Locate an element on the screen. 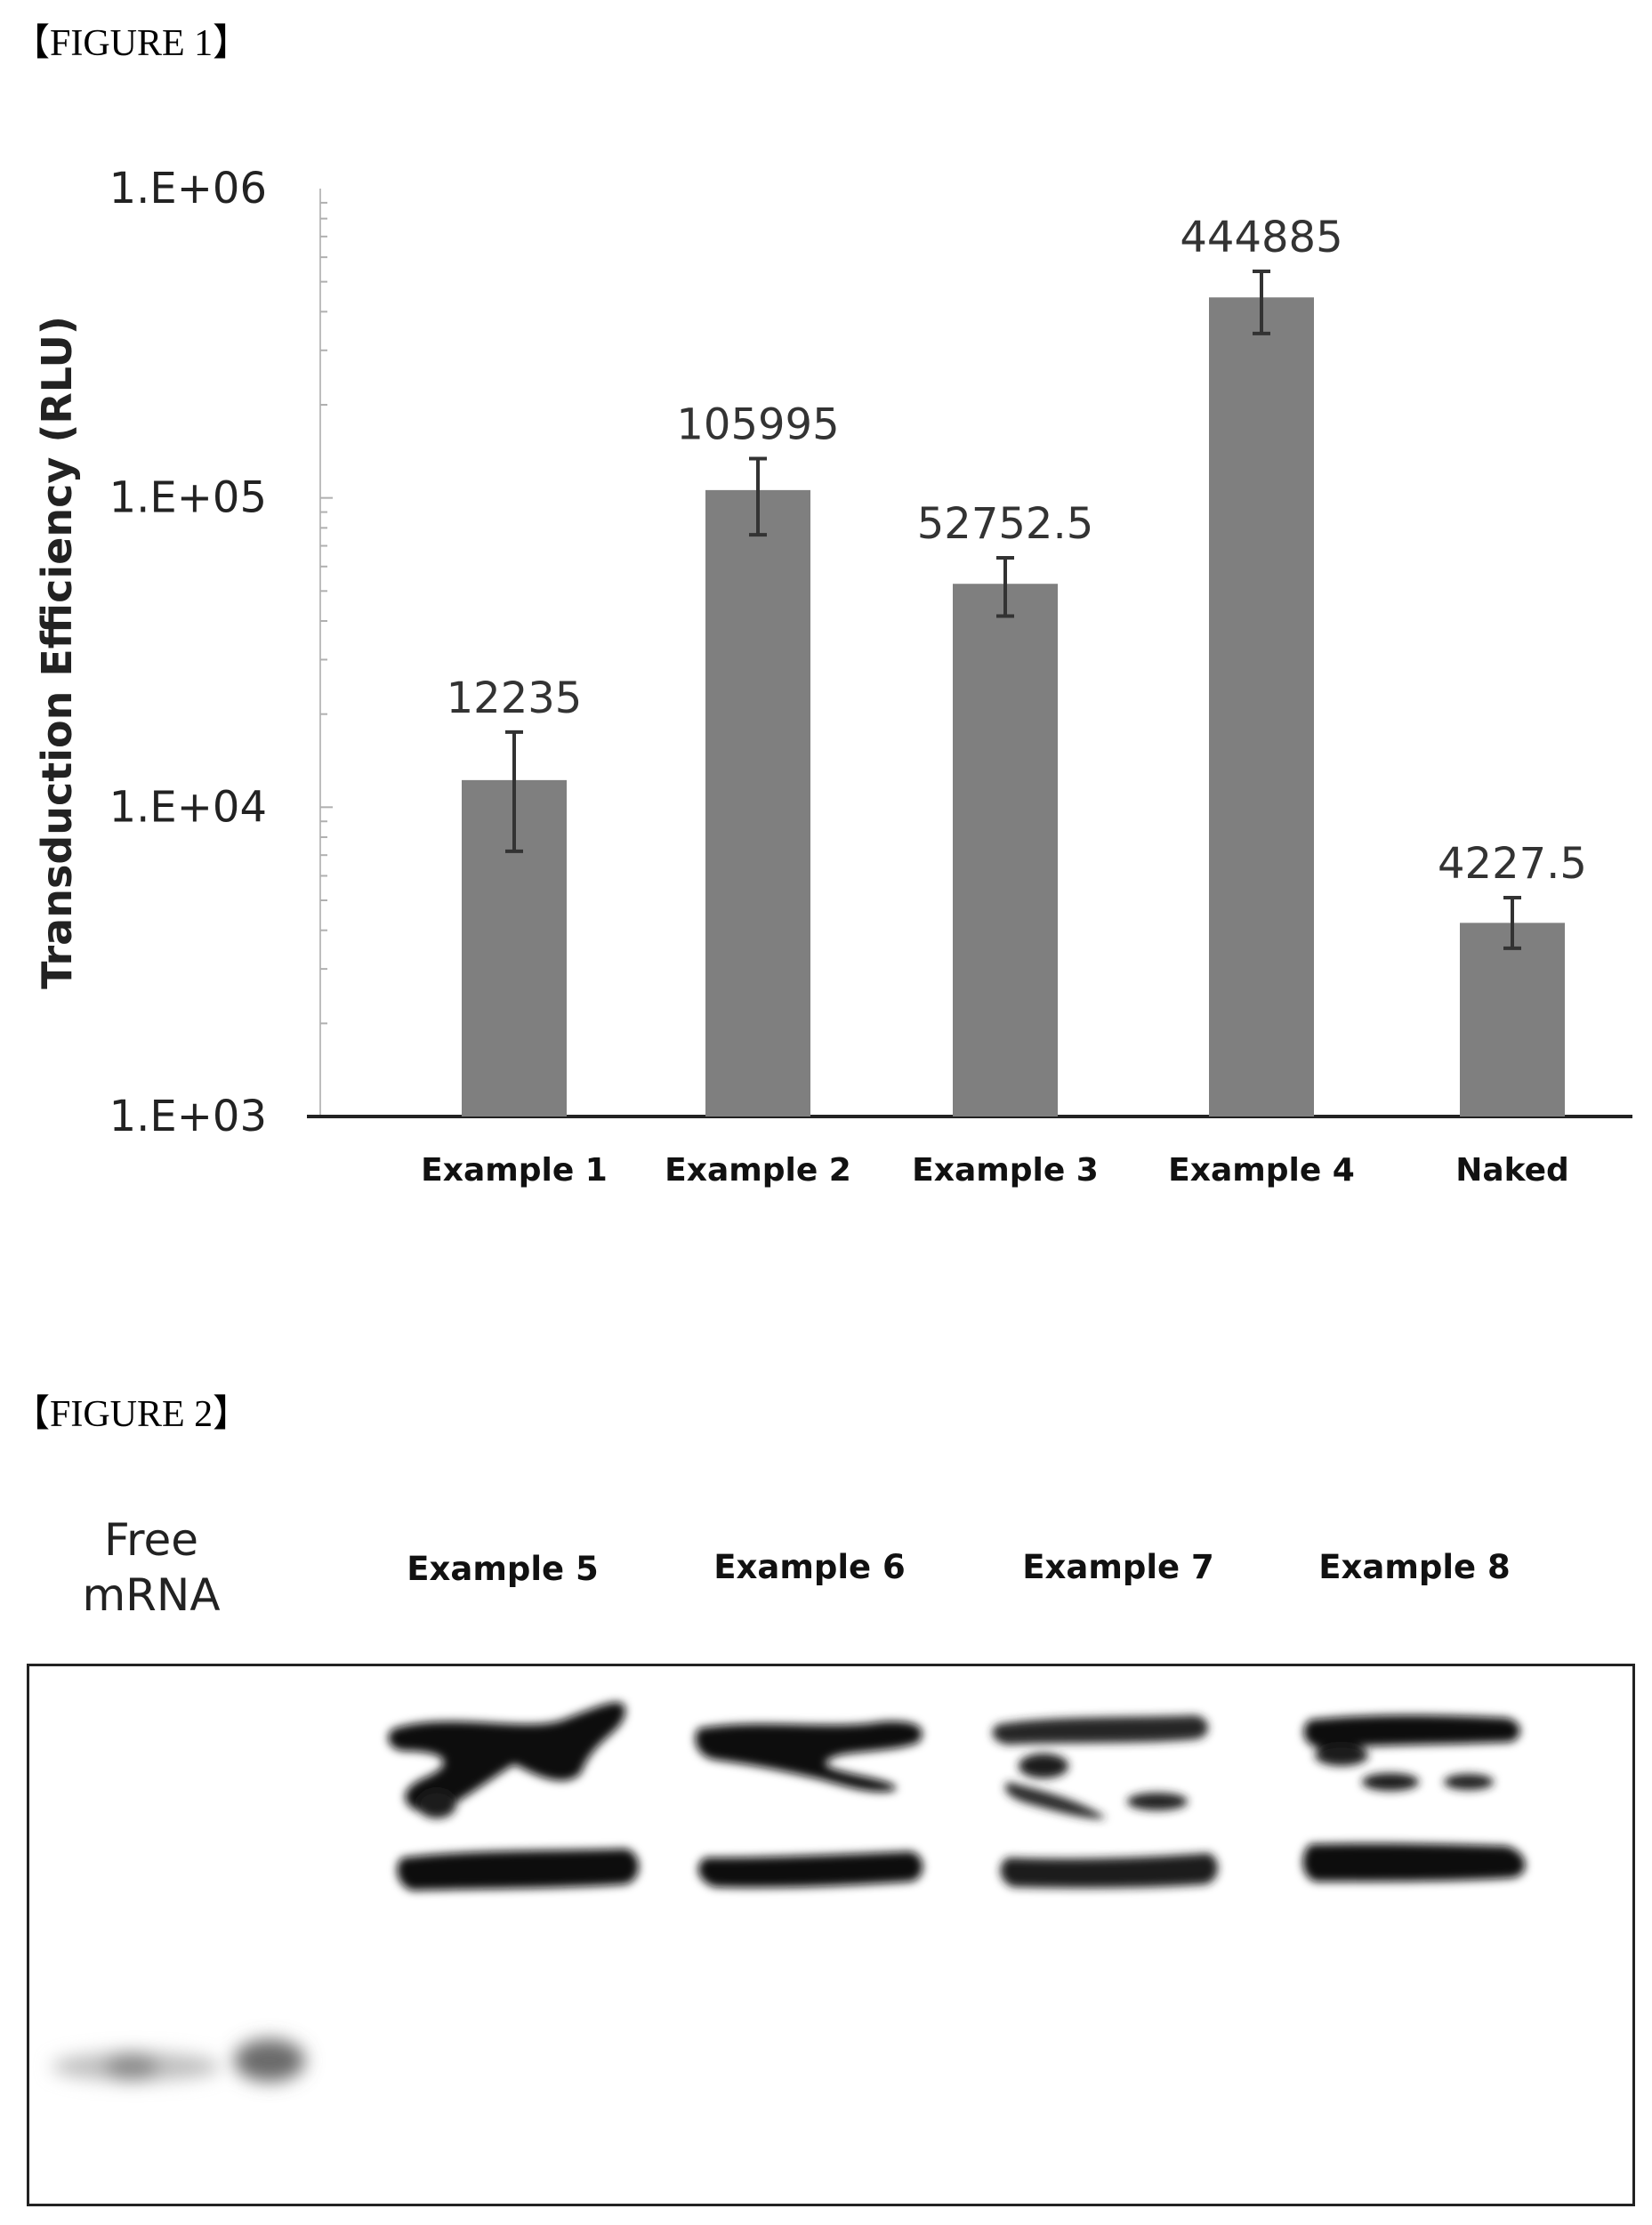 The height and width of the screenshot is (2225, 1652). lane-label-example-5: Example 5 is located at coordinates (503, 1569).